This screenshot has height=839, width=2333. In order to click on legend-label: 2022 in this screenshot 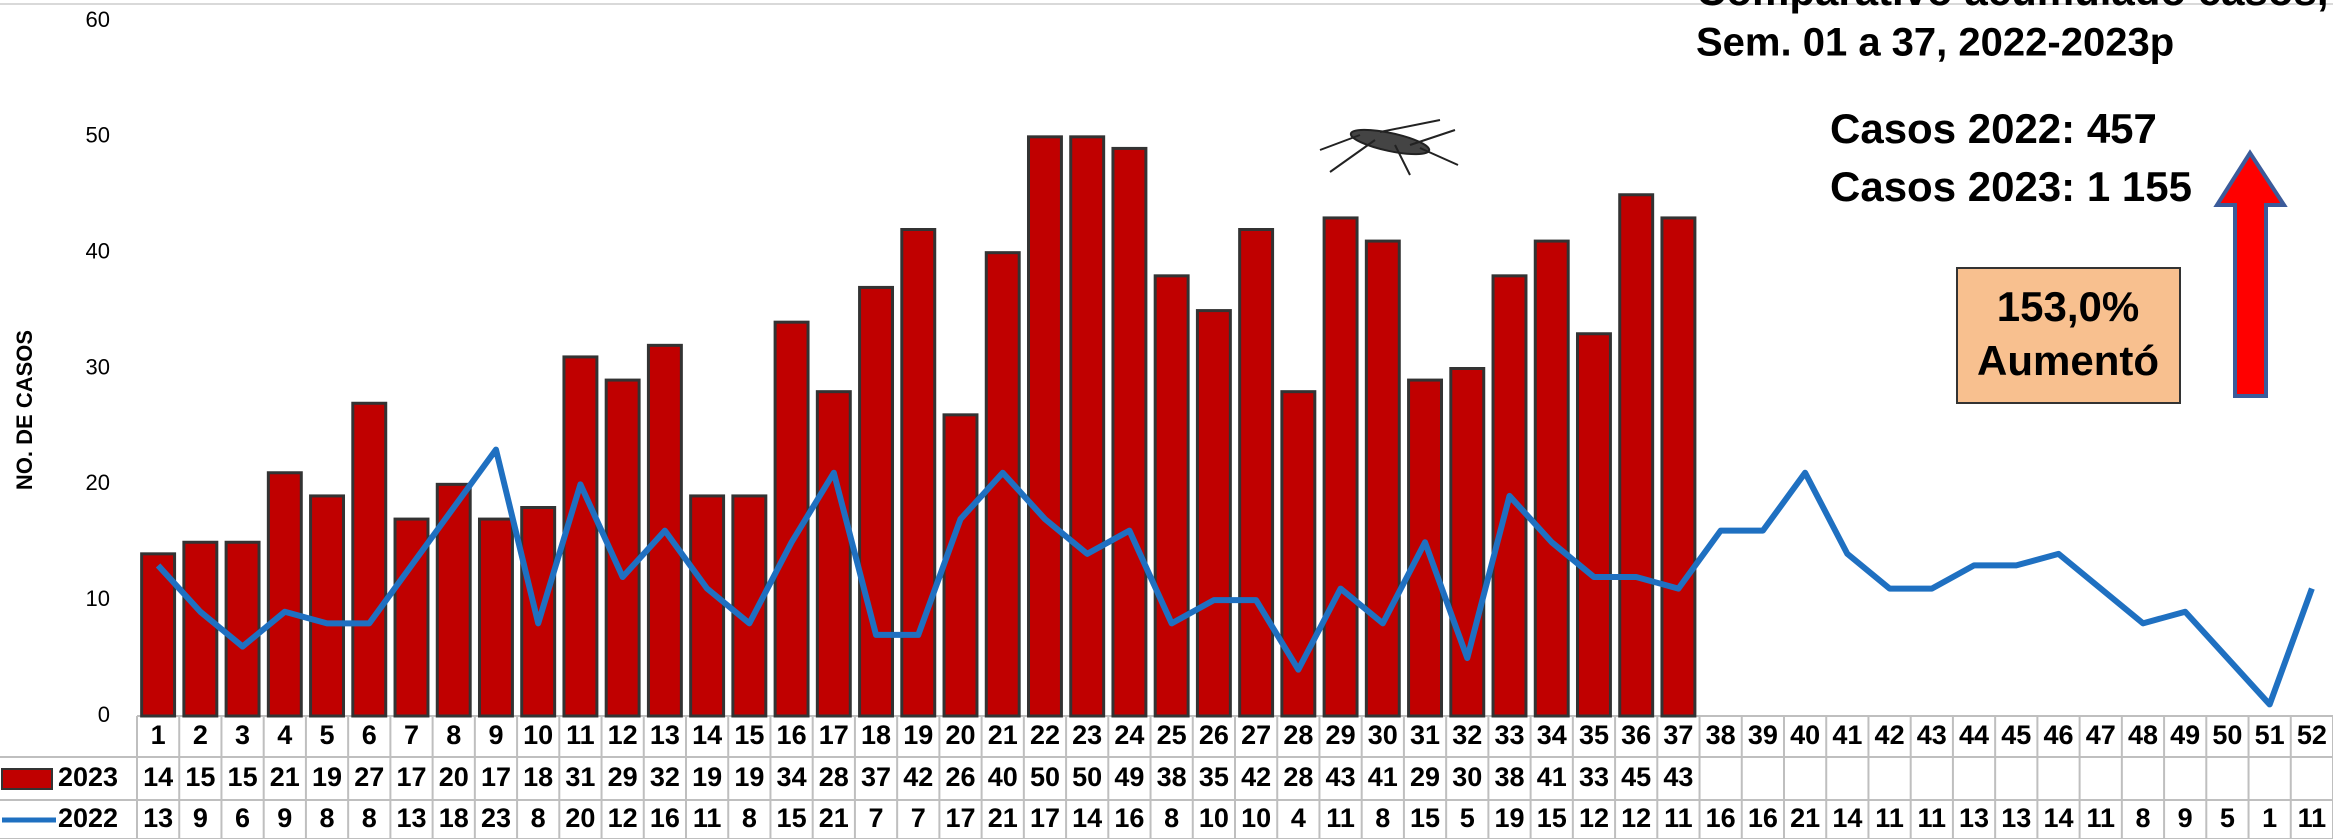, I will do `click(88, 818)`.